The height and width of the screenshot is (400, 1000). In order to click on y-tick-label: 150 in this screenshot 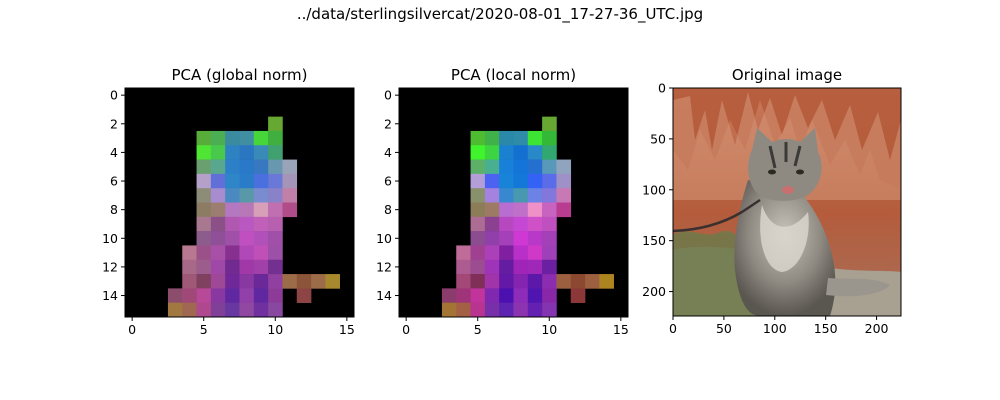, I will do `click(654, 240)`.